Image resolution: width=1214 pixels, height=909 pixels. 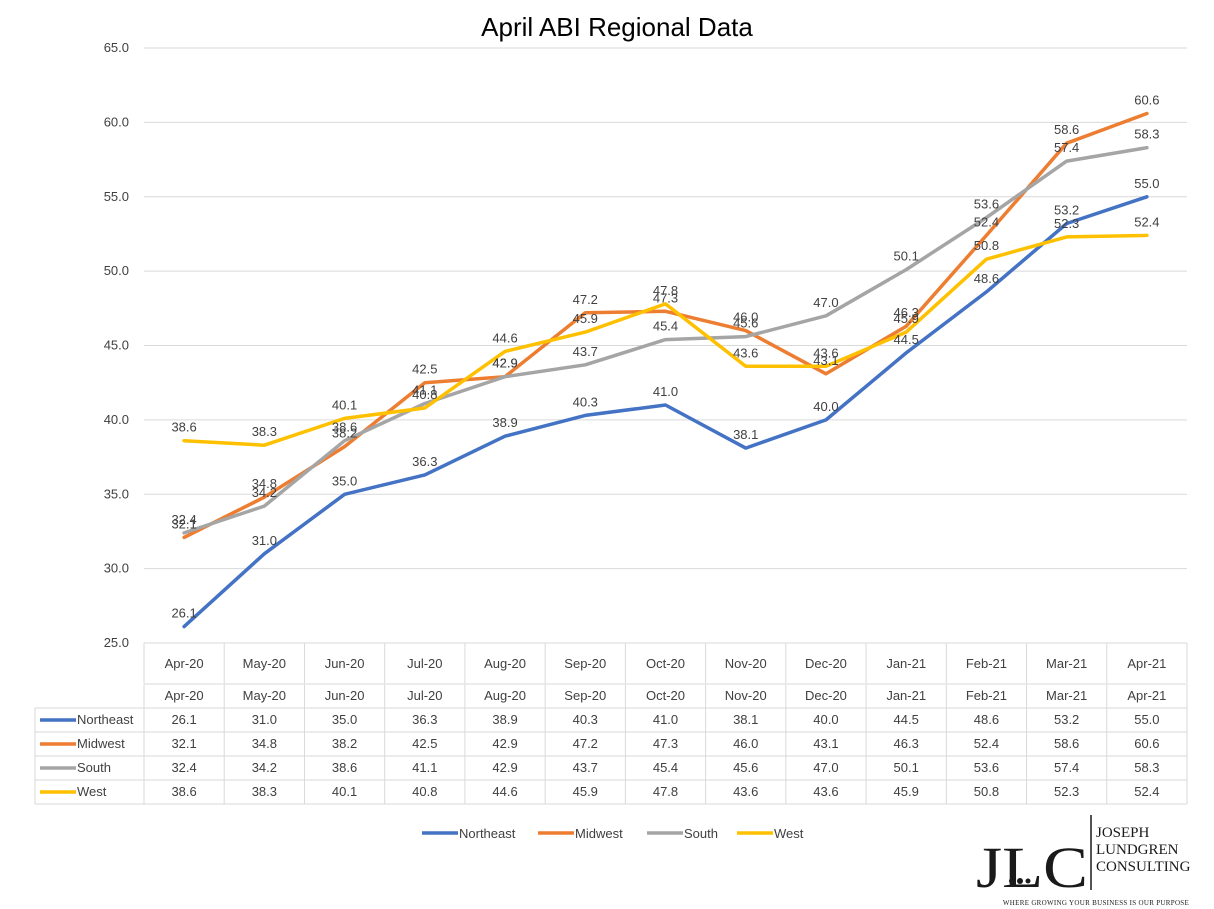 What do you see at coordinates (424, 390) in the screenshot?
I see `data-label: 41.1` at bounding box center [424, 390].